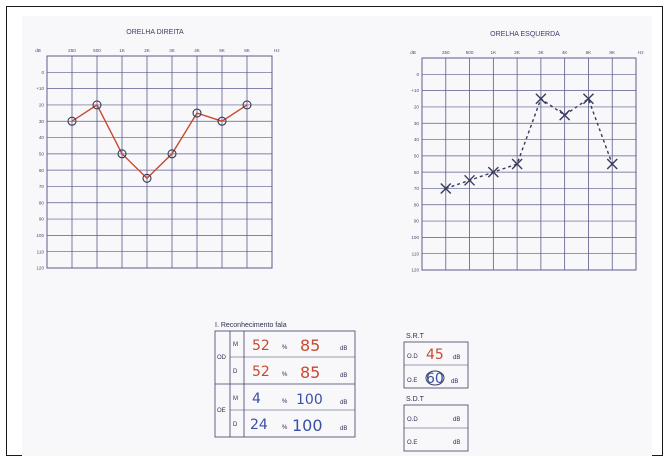 The image size is (669, 459). Describe the element at coordinates (446, 52) in the screenshot. I see `x-tick-label: 250` at that location.